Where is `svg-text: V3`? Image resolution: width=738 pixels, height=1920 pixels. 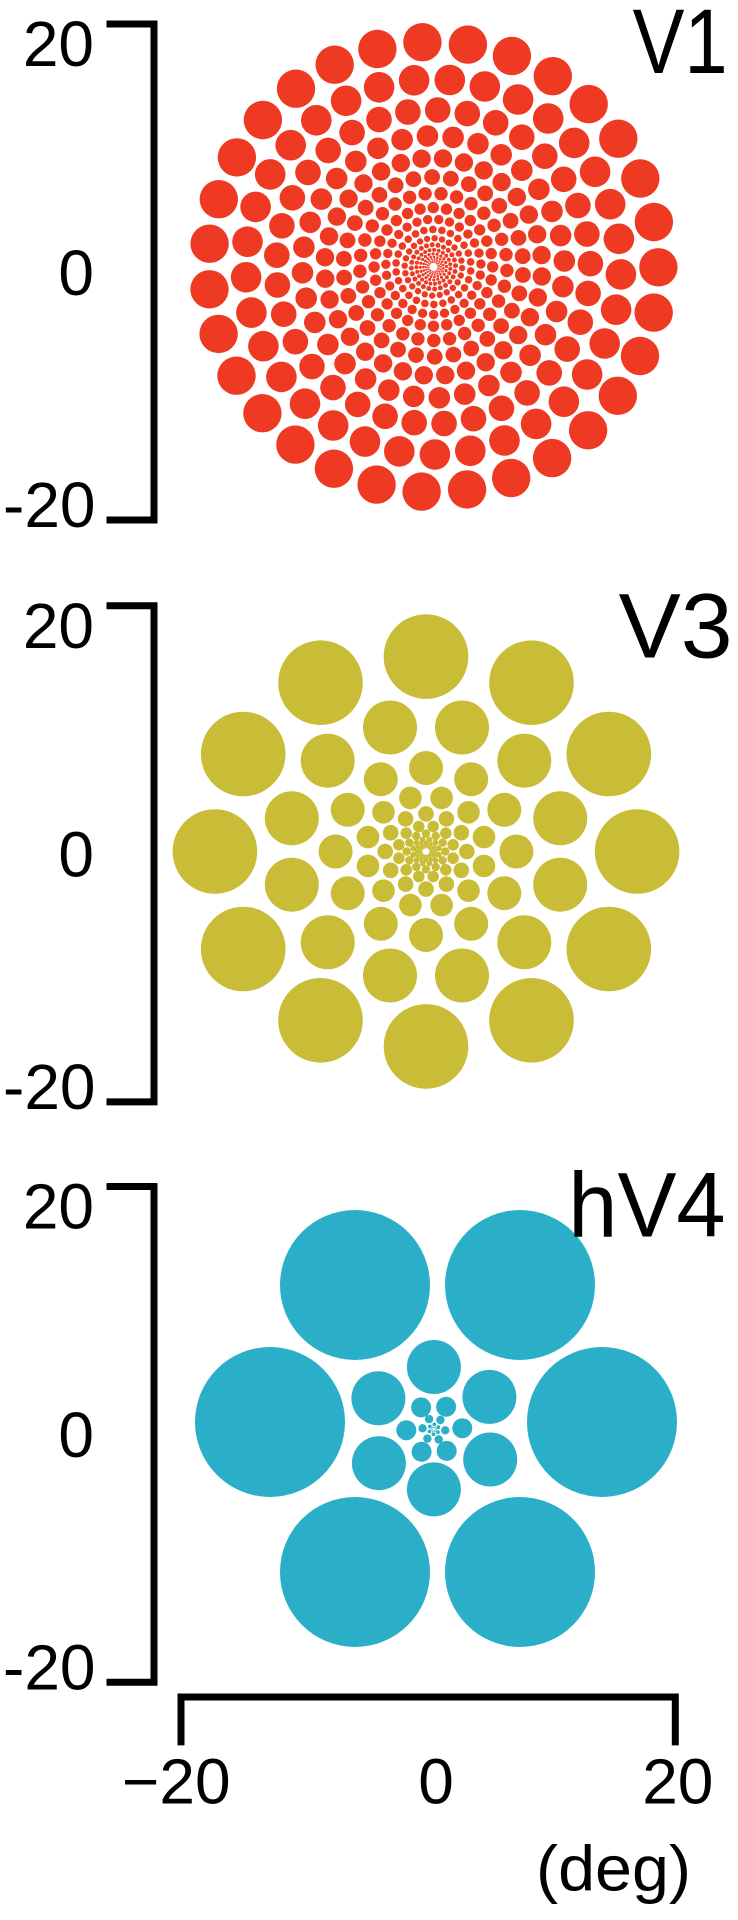 svg-text: V3 is located at coordinates (676, 626).